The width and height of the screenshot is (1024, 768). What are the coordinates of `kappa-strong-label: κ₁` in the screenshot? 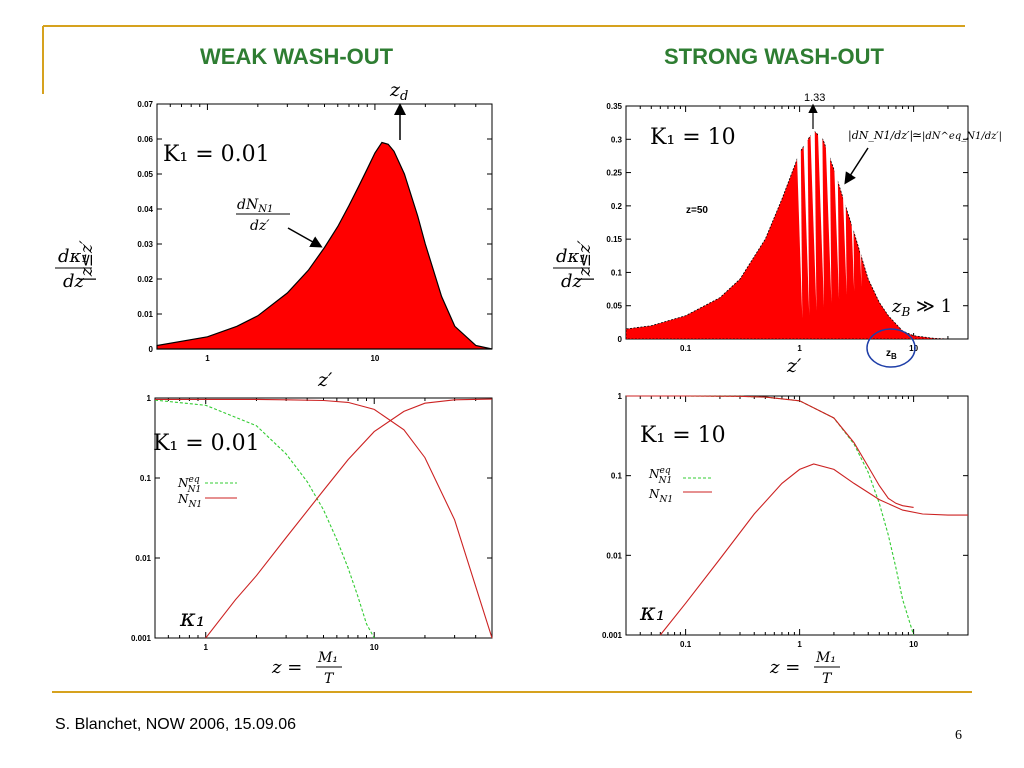 It's located at (652, 612).